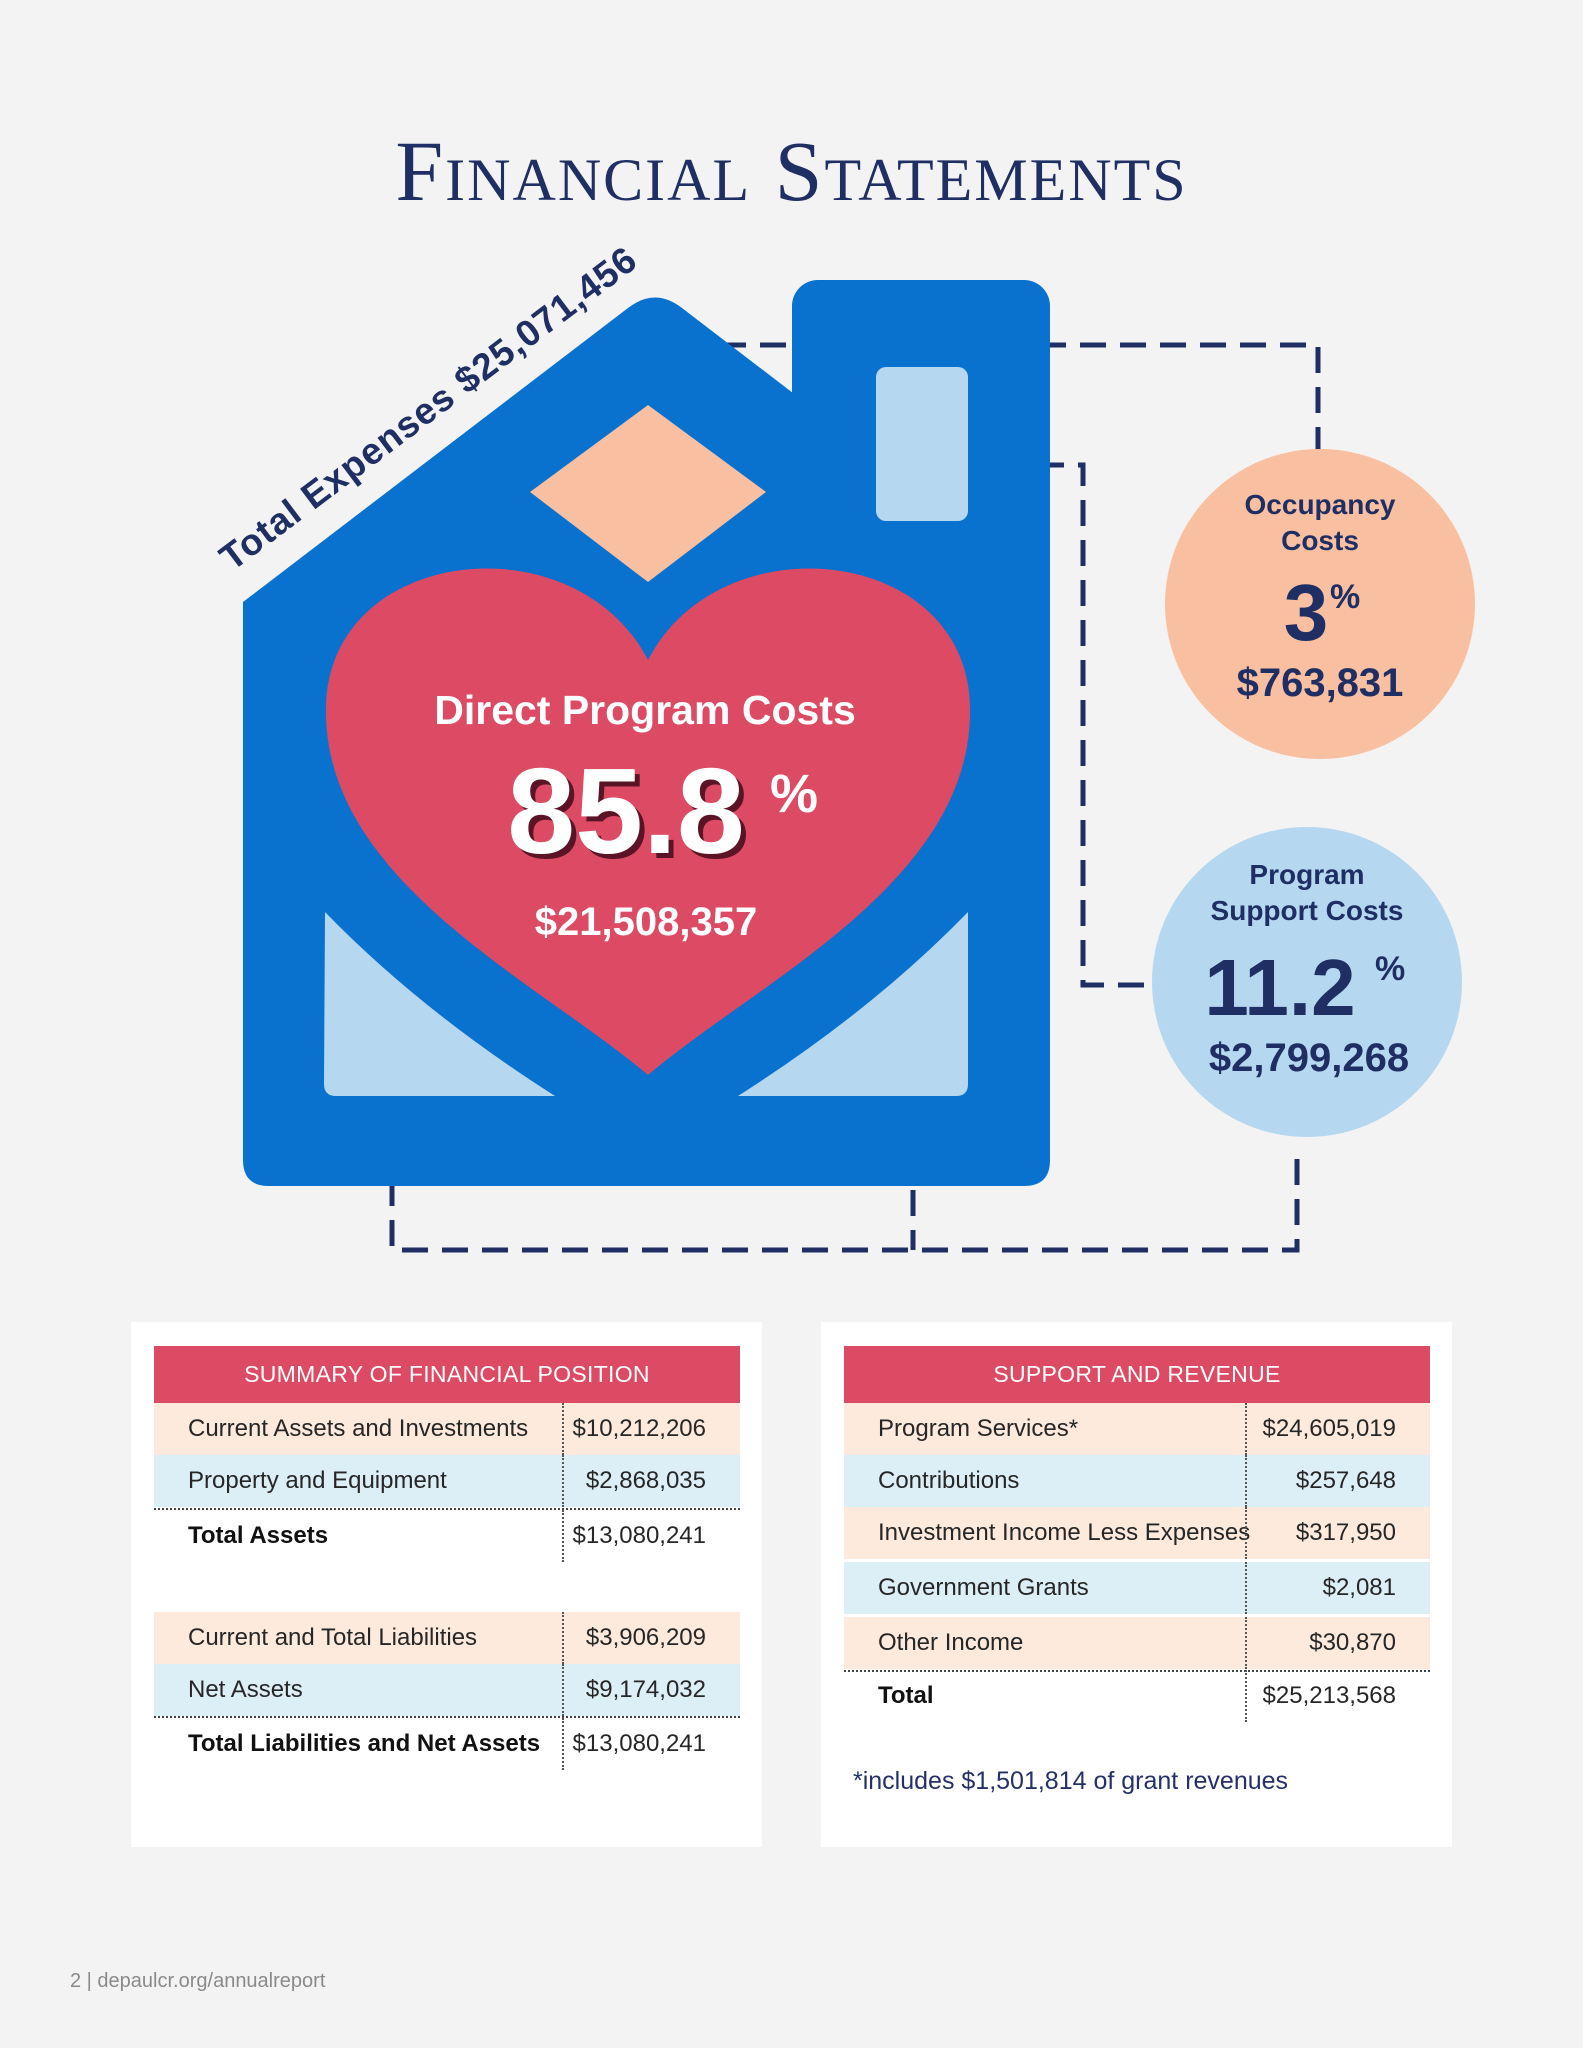 The height and width of the screenshot is (2048, 1583). I want to click on row-label: Total Liabilities and Net Assets, so click(364, 1743).